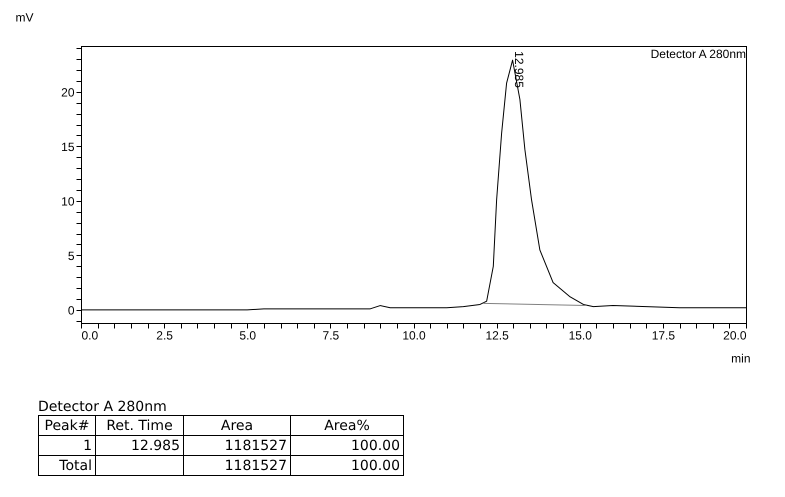 This screenshot has width=785, height=497. Describe the element at coordinates (71, 255) in the screenshot. I see `y-tick-label: 5` at that location.